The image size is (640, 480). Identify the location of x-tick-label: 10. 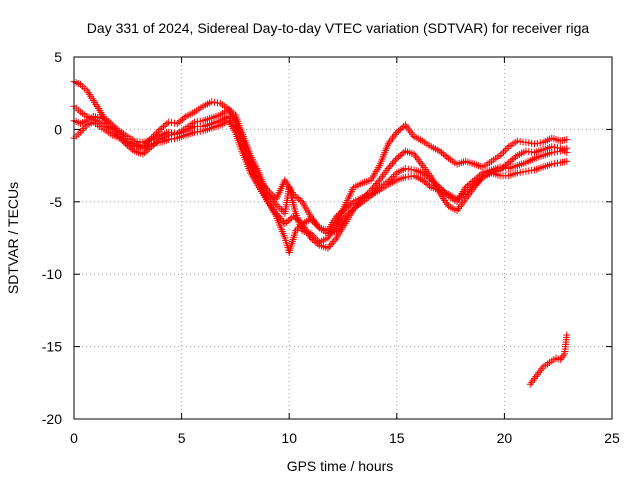
(289, 438).